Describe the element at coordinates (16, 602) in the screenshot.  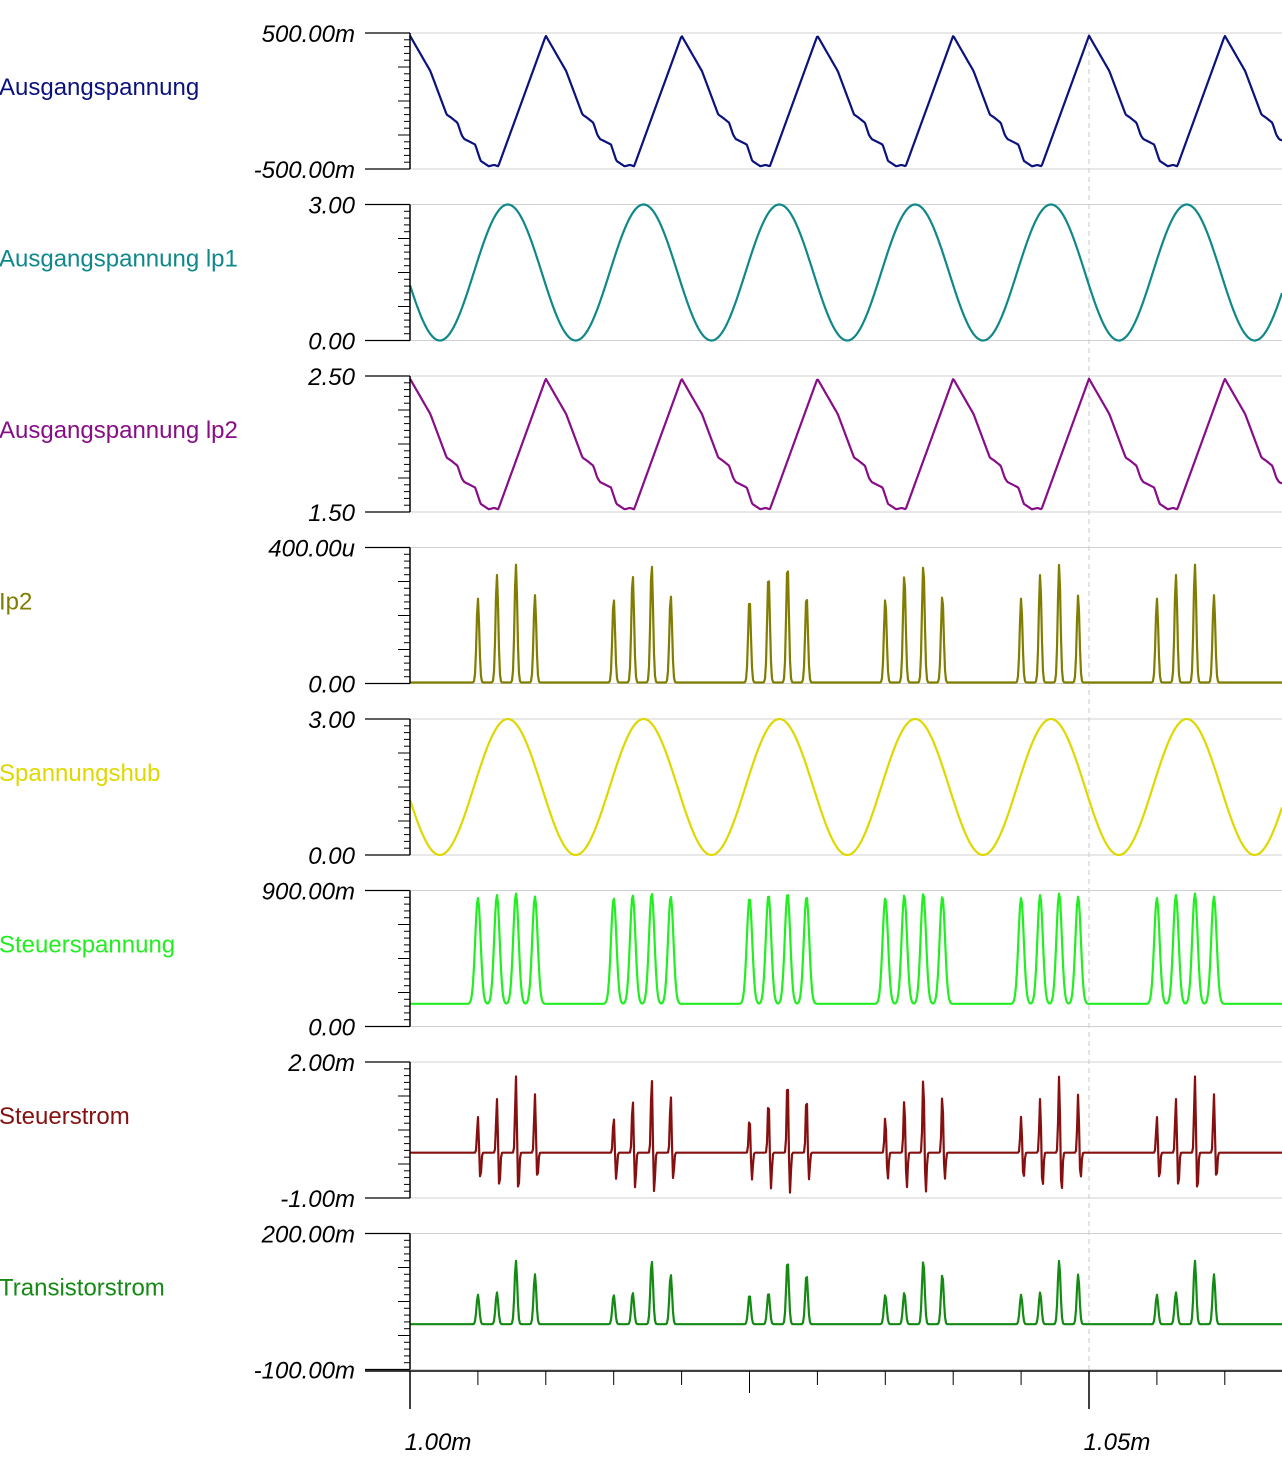
I see `series-label: Ip2` at that location.